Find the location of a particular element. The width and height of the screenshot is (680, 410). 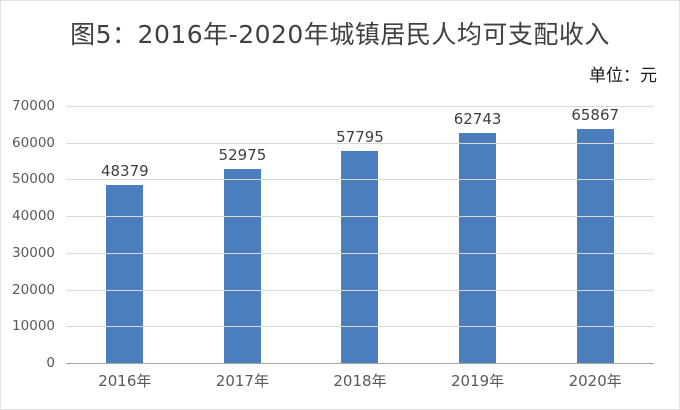

bar-slot-2020年: 65867 is located at coordinates (595, 234).